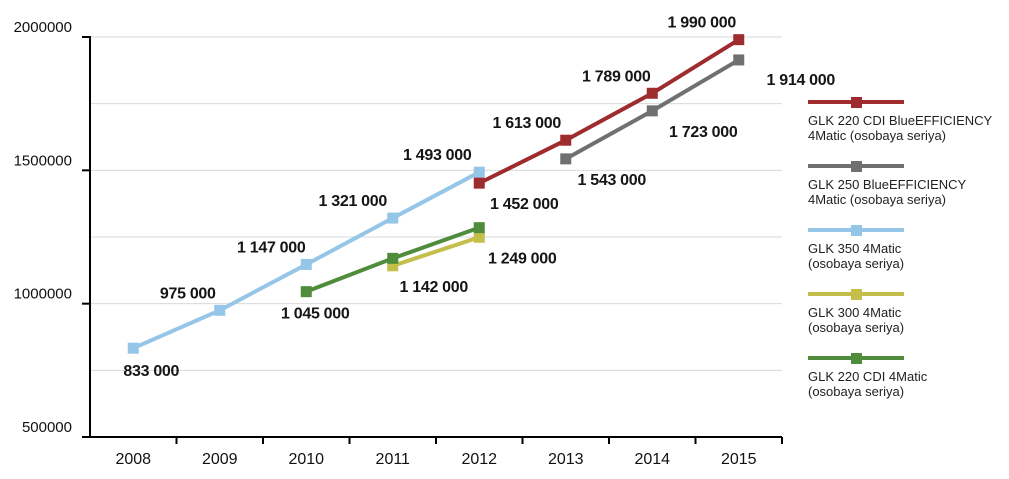 Image resolution: width=1009 pixels, height=479 pixels. What do you see at coordinates (47, 427) in the screenshot?
I see `y-axis-label: 500000` at bounding box center [47, 427].